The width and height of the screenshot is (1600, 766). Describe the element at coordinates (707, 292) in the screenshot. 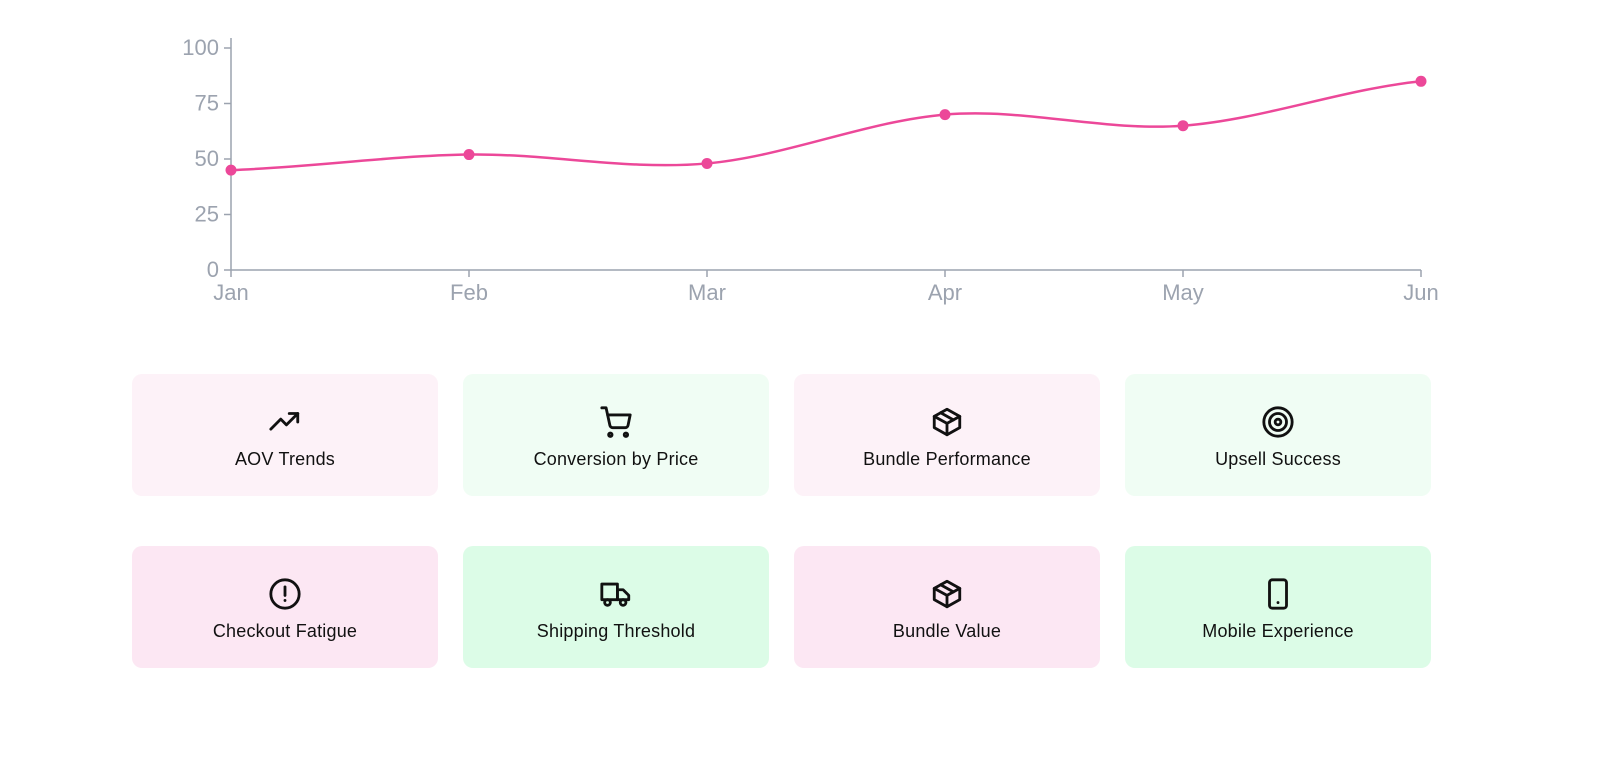

I see `x-tick-label: Mar` at that location.